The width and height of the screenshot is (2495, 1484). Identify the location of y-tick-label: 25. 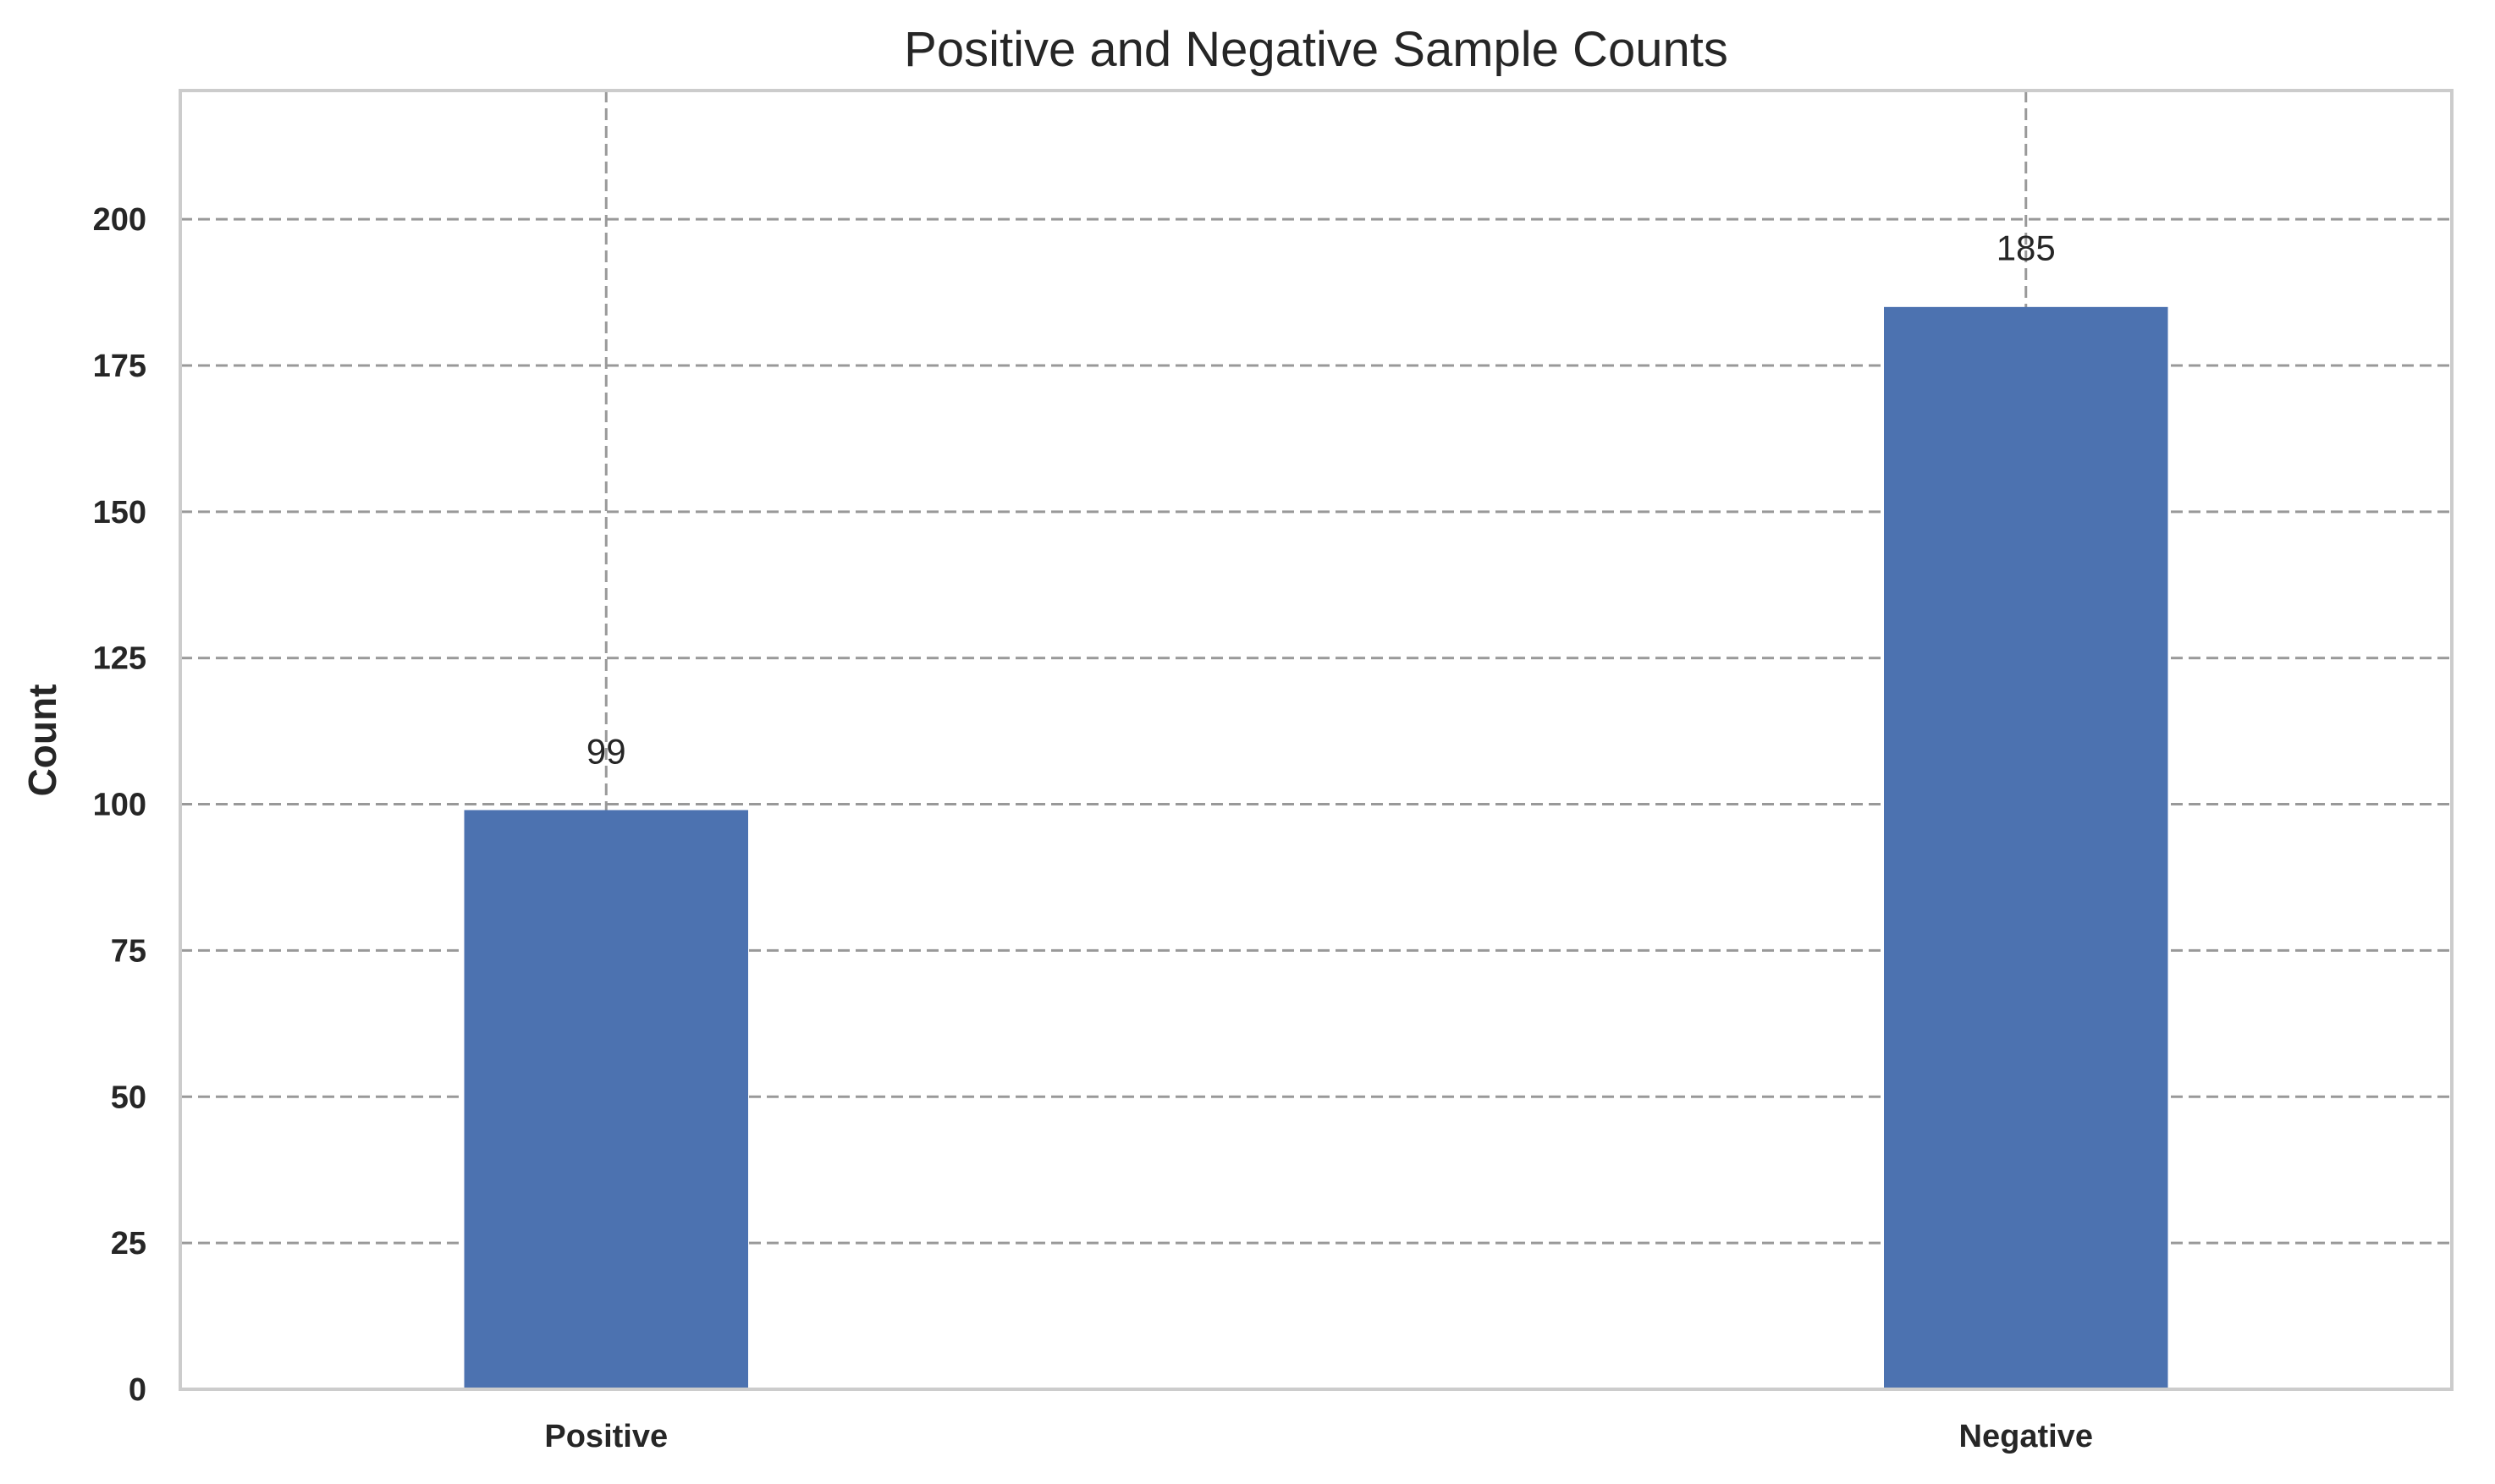
(128, 1243).